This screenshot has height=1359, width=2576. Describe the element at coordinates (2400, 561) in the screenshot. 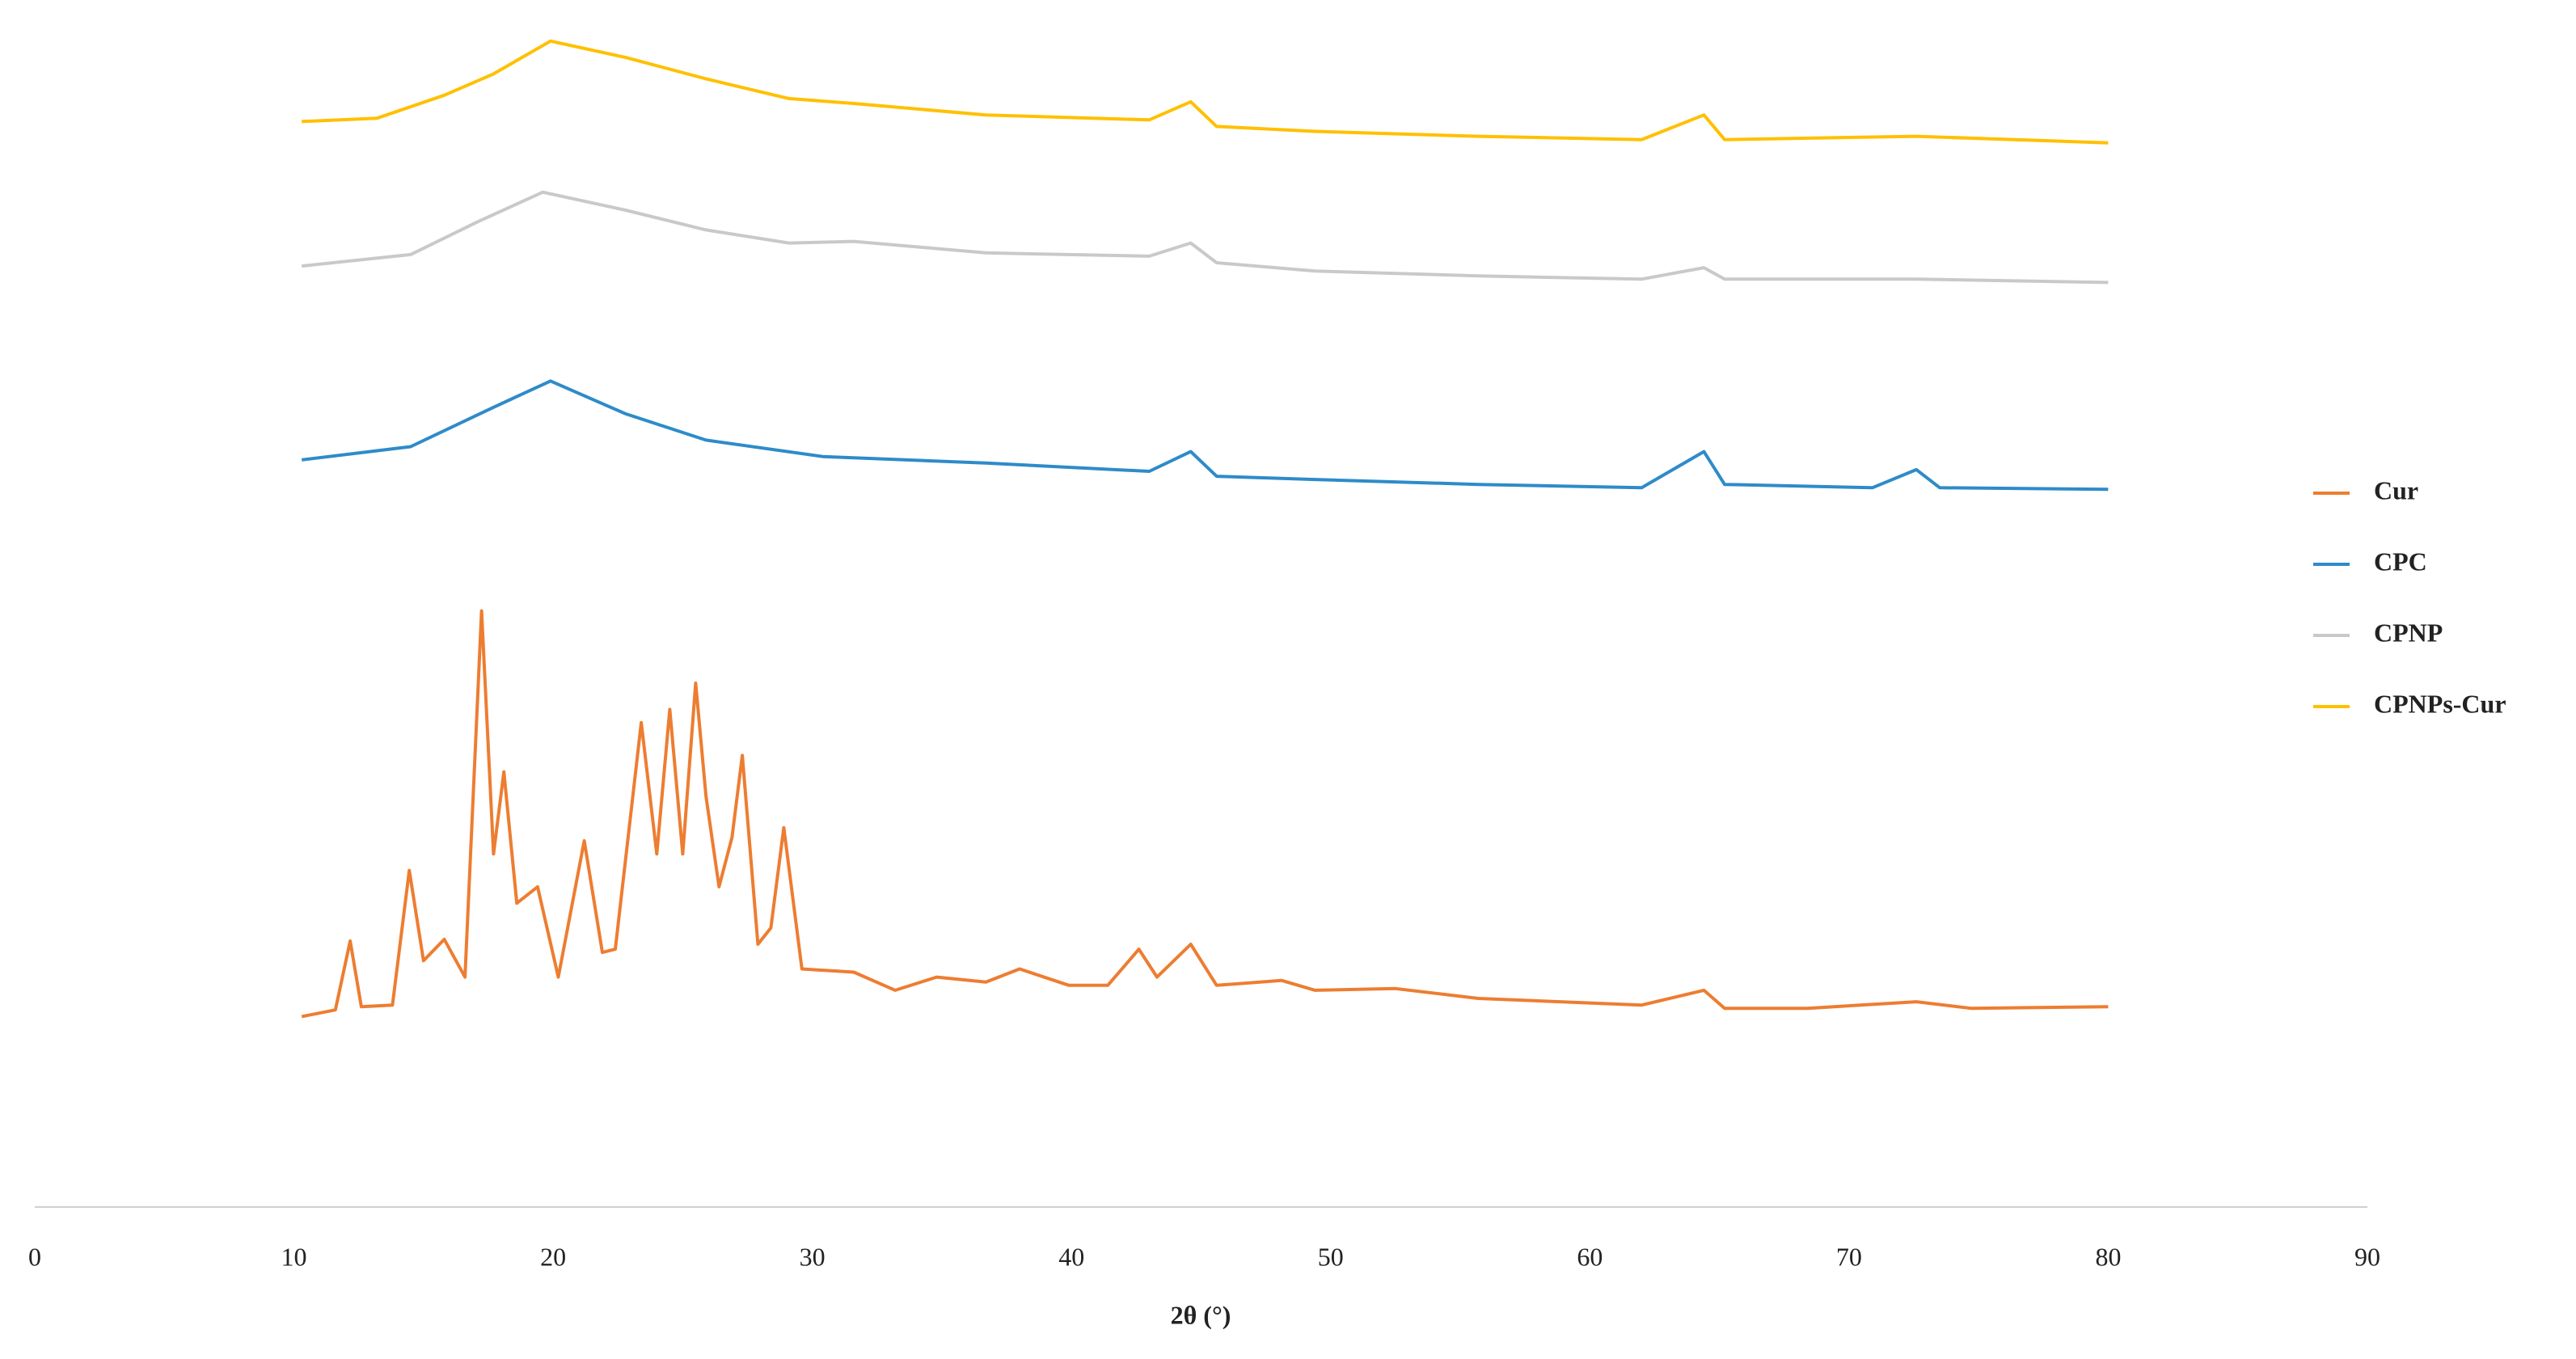

I see `legend-label: CPC` at that location.